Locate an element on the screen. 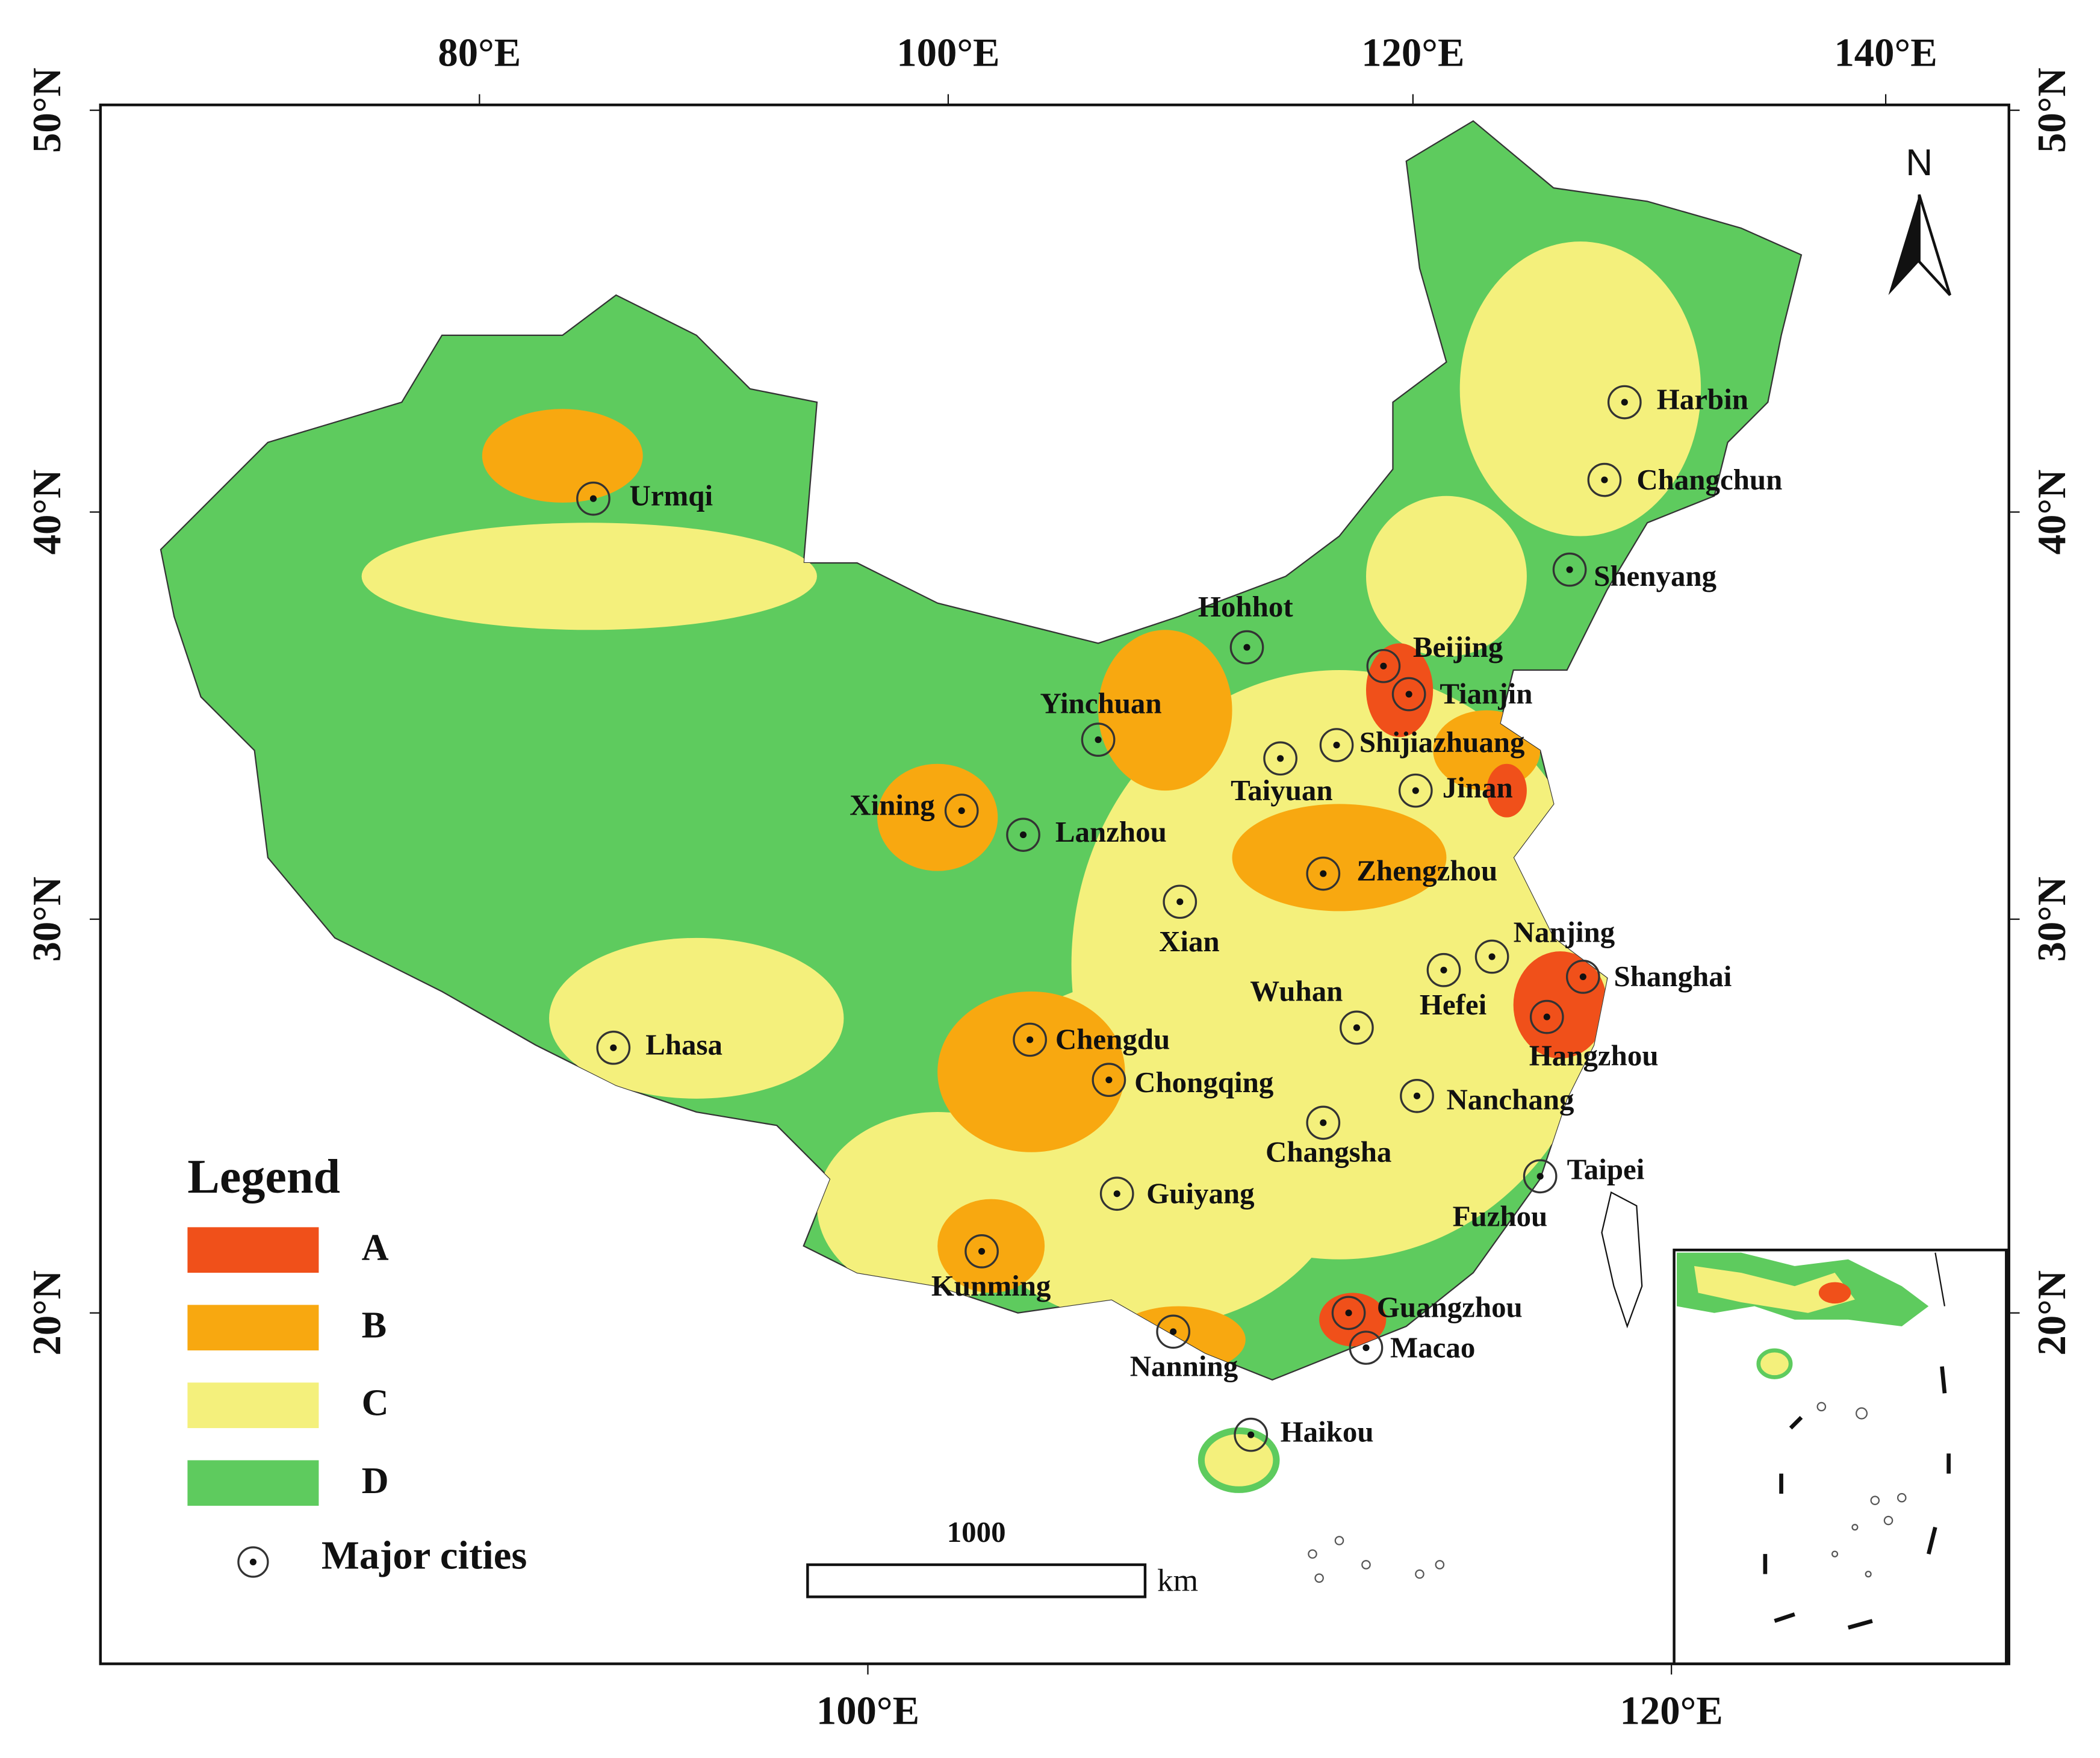 The height and width of the screenshot is (1758, 2100). bottom-tick-label: 120°E is located at coordinates (1671, 1711).